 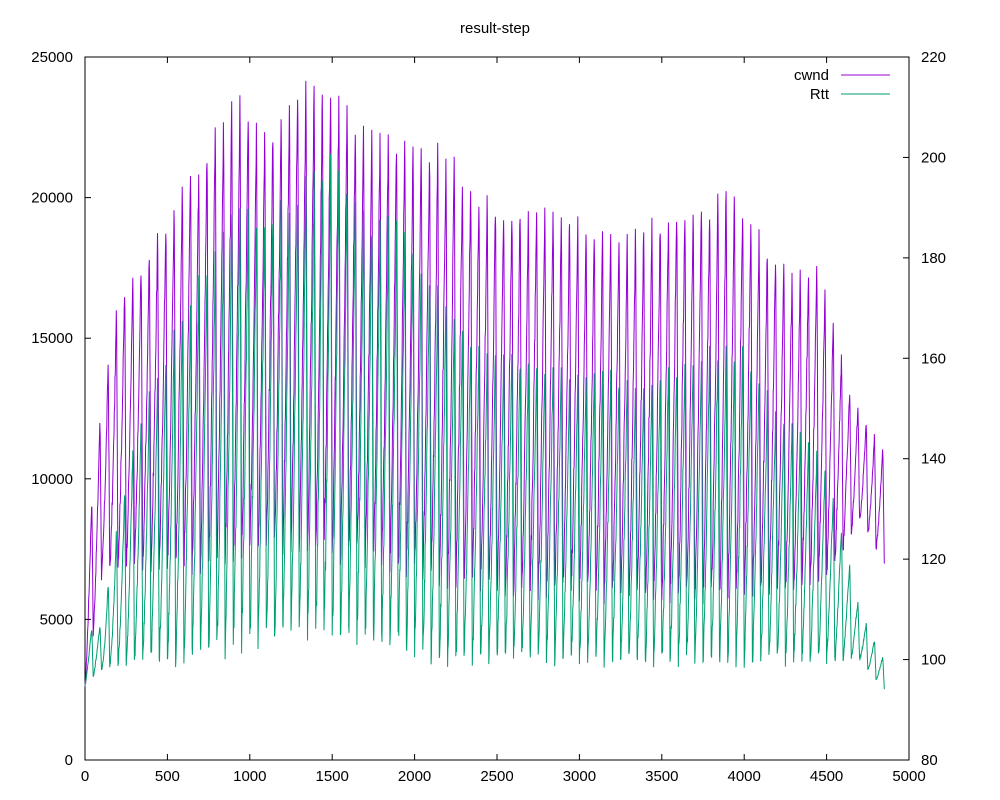 What do you see at coordinates (56, 619) in the screenshot?
I see `y-tick-label: 5000` at bounding box center [56, 619].